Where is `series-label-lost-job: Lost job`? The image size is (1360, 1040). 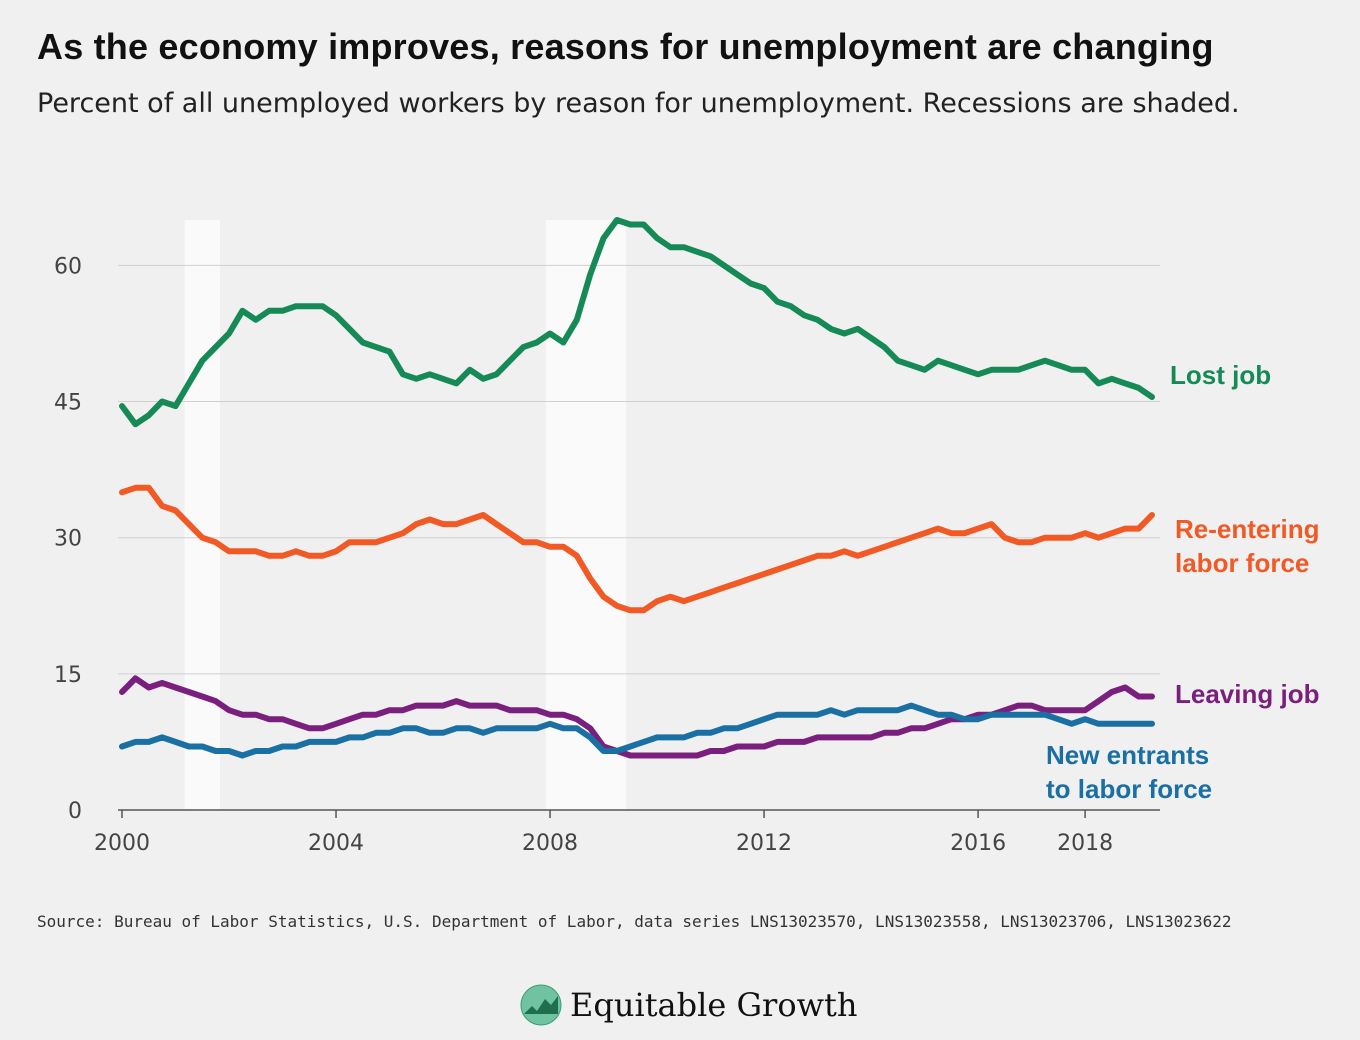
series-label-lost-job: Lost job is located at coordinates (1220, 375).